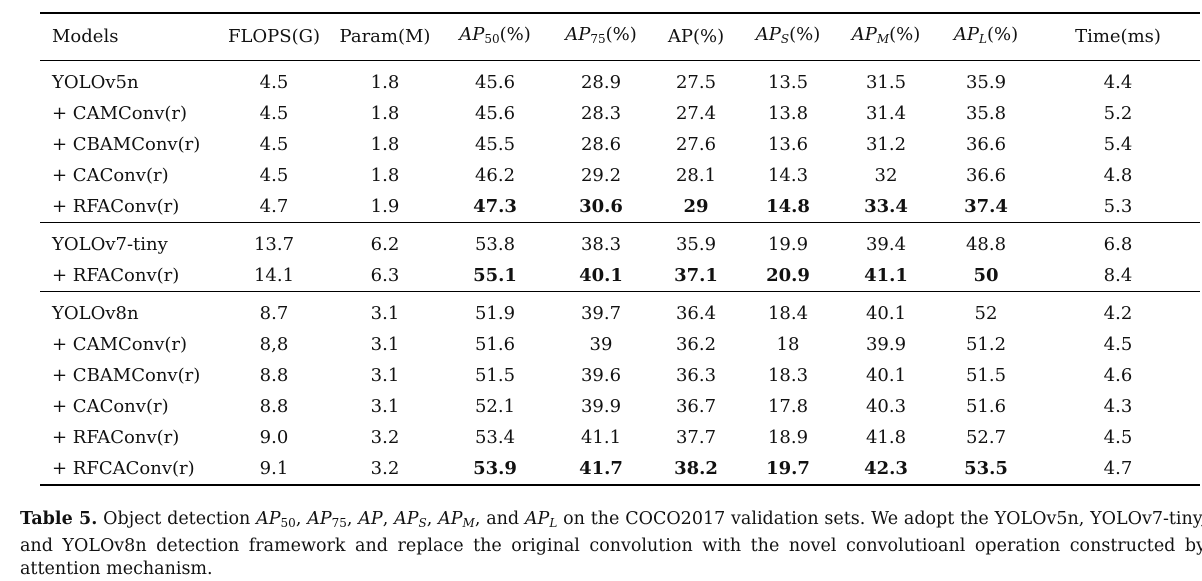 The image size is (1202, 581). What do you see at coordinates (120, 113) in the screenshot?
I see `cell-model: + CAMConv(r)` at bounding box center [120, 113].